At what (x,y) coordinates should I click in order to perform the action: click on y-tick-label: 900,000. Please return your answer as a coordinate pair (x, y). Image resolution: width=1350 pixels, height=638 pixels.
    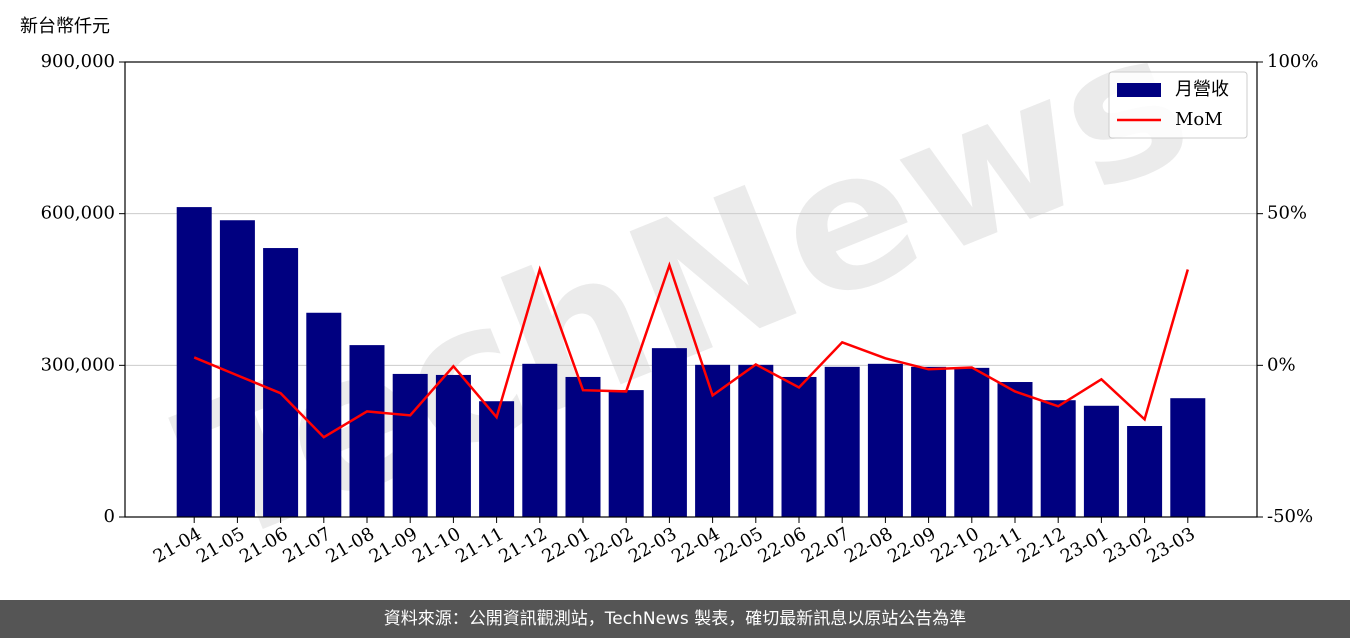
    Looking at the image, I should click on (78, 61).